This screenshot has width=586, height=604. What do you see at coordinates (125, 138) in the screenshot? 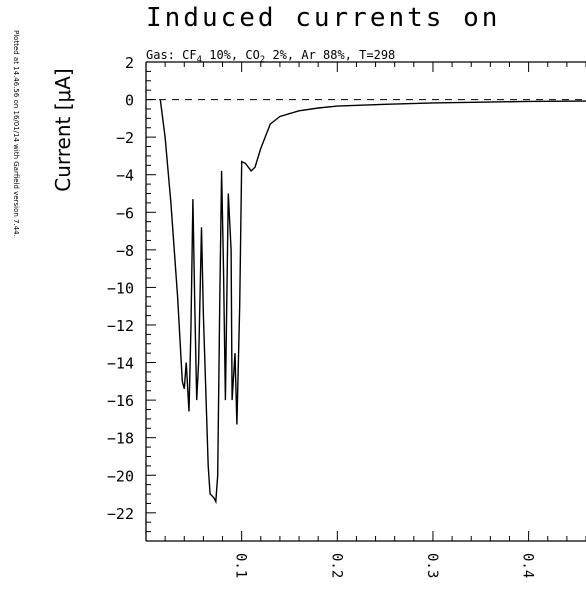
I see `y-tick-label: −2` at bounding box center [125, 138].